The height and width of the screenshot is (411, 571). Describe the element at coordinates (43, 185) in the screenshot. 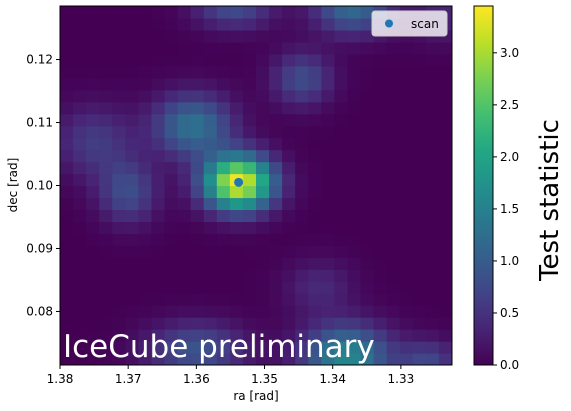

I see `y-axis-ticks: 0.08 0.09 0.10 0.11 0.12` at that location.